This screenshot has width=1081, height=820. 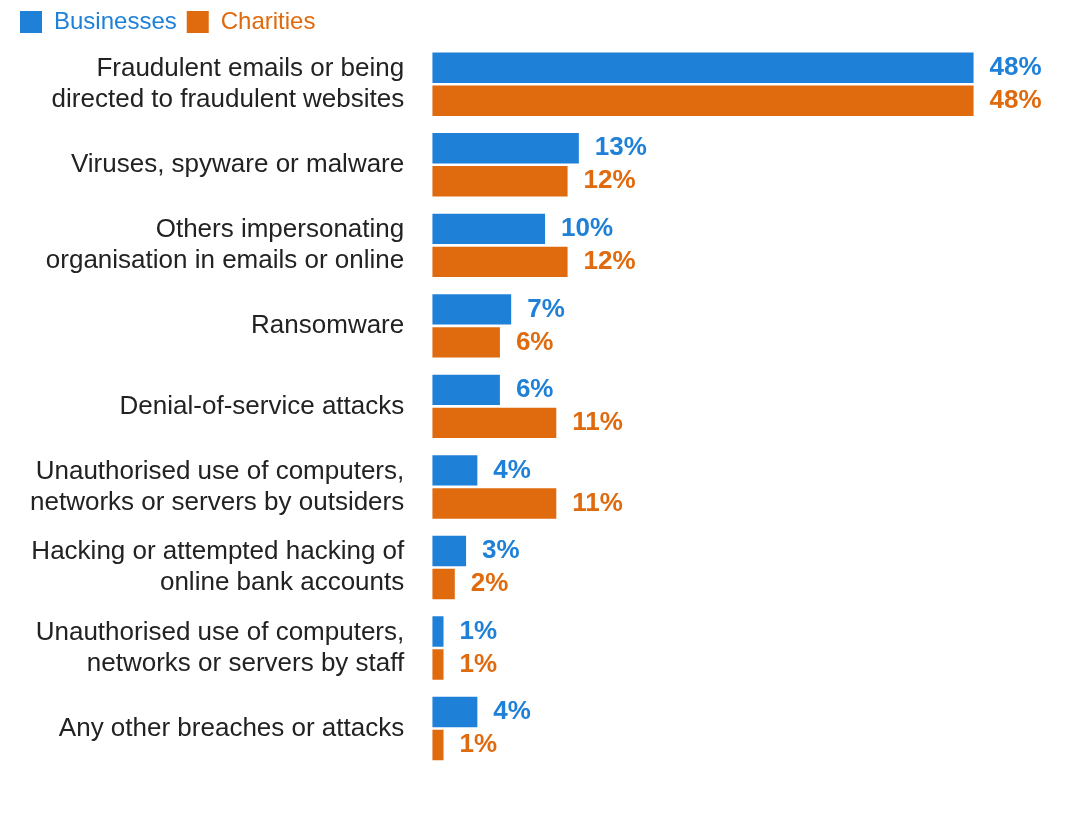 I want to click on data-label: 10%, so click(x=587, y=227).